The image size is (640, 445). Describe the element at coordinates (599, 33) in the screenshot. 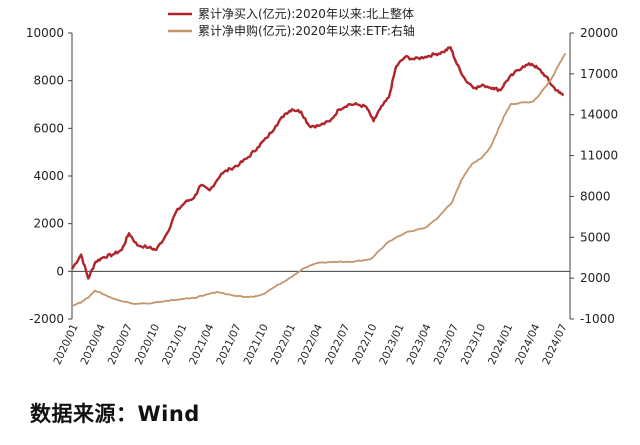

I see `right-tick-label: 20000` at that location.